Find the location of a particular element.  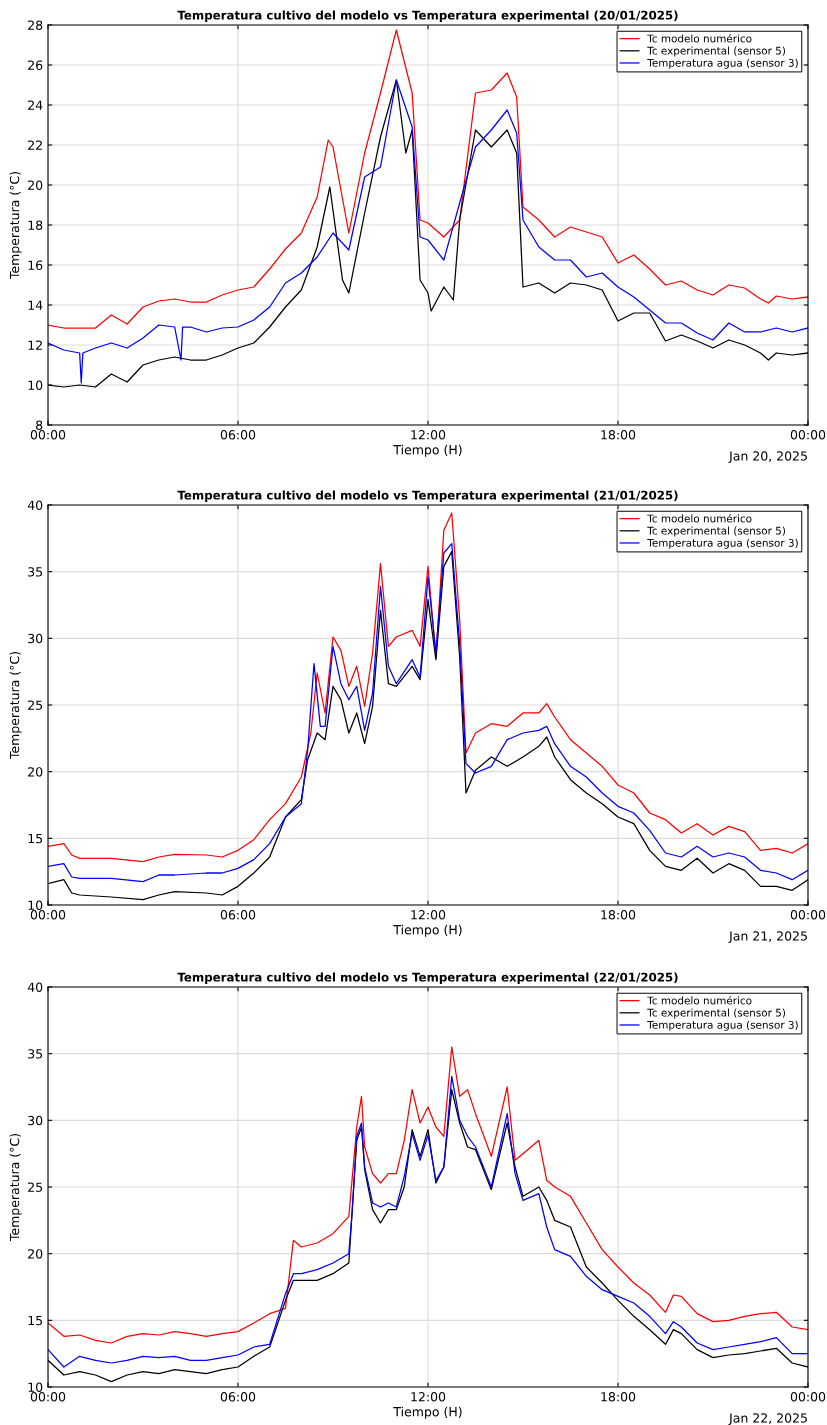

y-tick-label: 12 is located at coordinates (35, 345).